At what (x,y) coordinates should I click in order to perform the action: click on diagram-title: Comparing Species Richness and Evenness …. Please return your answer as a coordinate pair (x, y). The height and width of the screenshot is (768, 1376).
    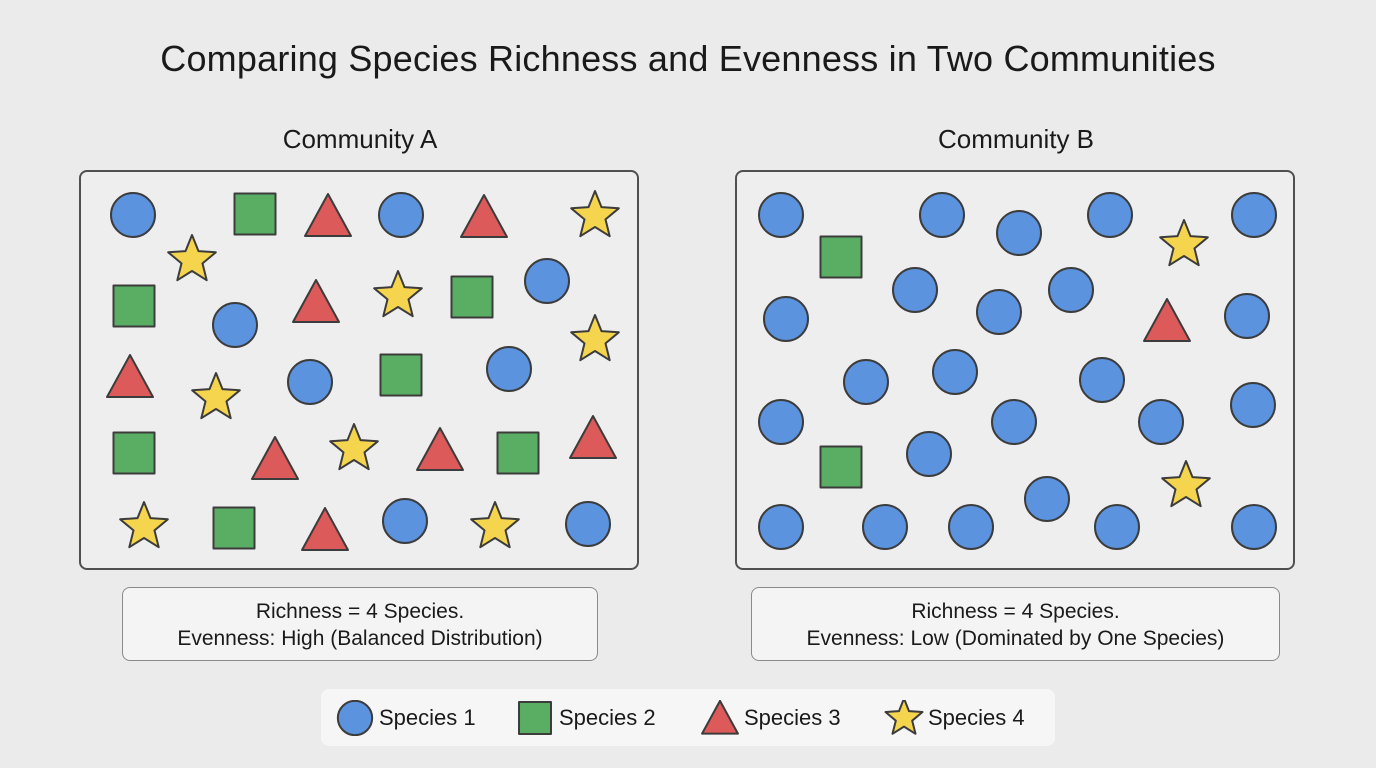
    Looking at the image, I should click on (688, 58).